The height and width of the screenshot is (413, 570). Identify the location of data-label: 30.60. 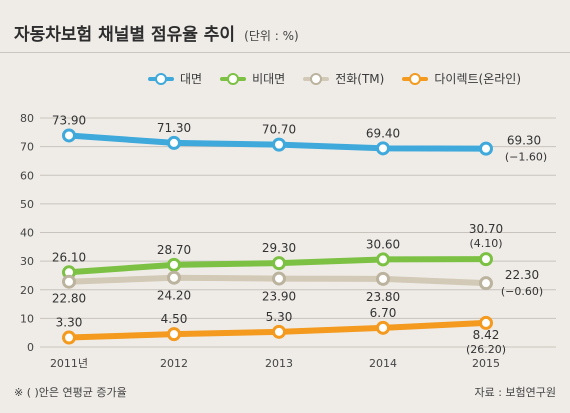
(383, 244).